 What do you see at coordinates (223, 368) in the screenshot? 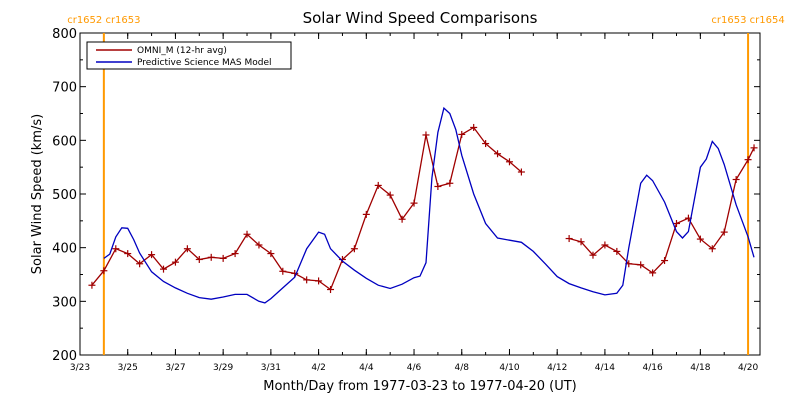
I see `x-tick-label: 3/29` at bounding box center [223, 368].